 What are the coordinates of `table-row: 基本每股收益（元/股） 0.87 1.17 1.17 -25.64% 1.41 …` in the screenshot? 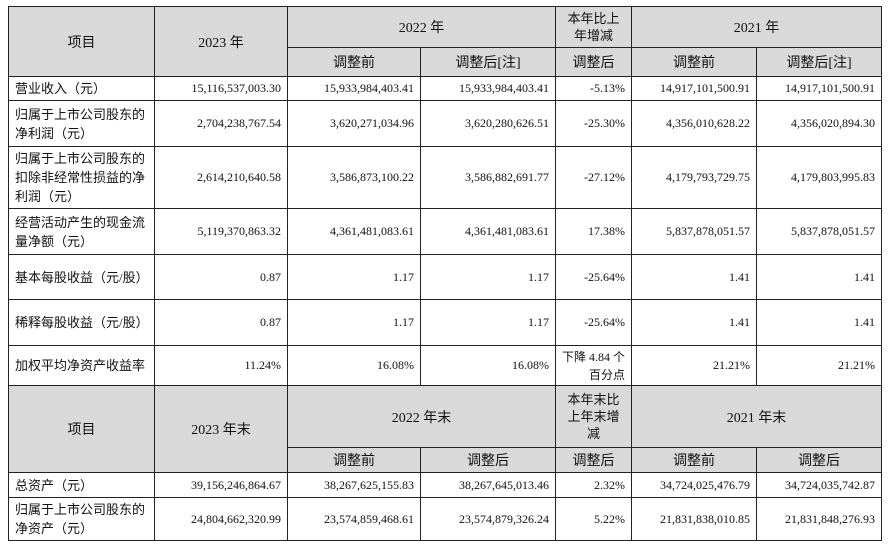 It's located at (445, 277).